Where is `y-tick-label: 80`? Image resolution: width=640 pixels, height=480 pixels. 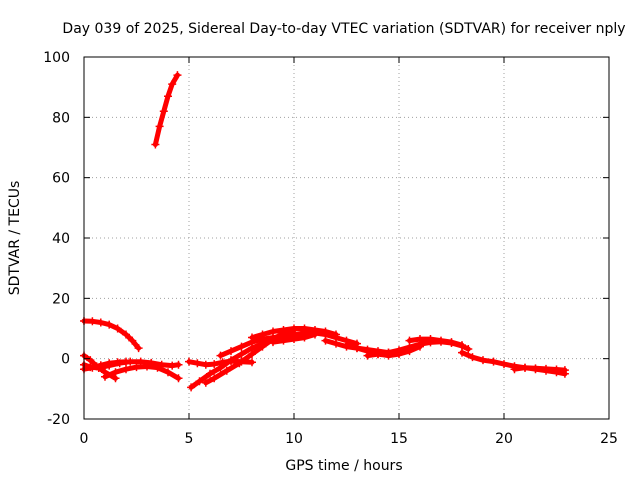 y-tick-label: 80 is located at coordinates (61, 118).